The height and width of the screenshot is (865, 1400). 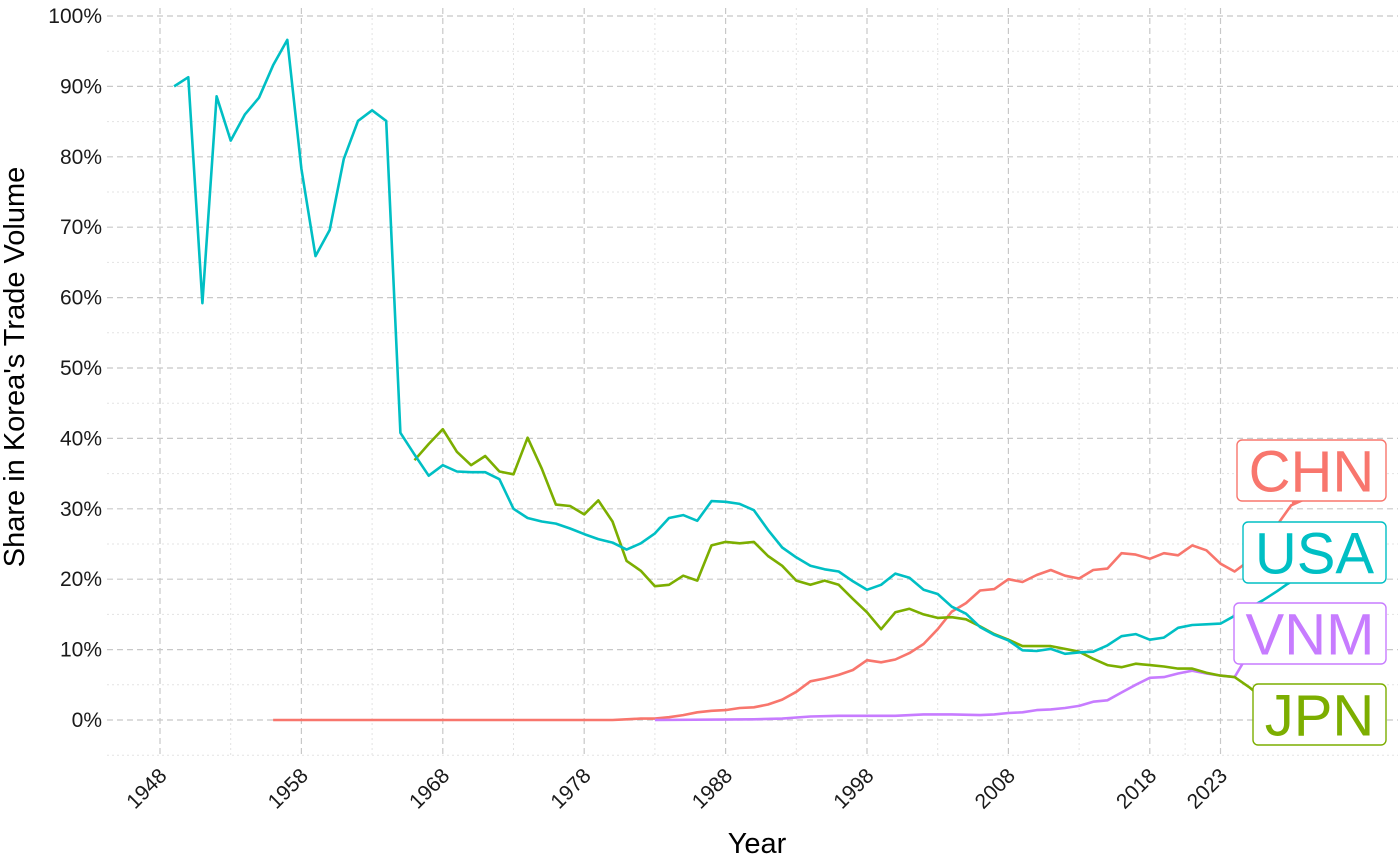 What do you see at coordinates (853, 788) in the screenshot?
I see `x-tick-label: 1998` at bounding box center [853, 788].